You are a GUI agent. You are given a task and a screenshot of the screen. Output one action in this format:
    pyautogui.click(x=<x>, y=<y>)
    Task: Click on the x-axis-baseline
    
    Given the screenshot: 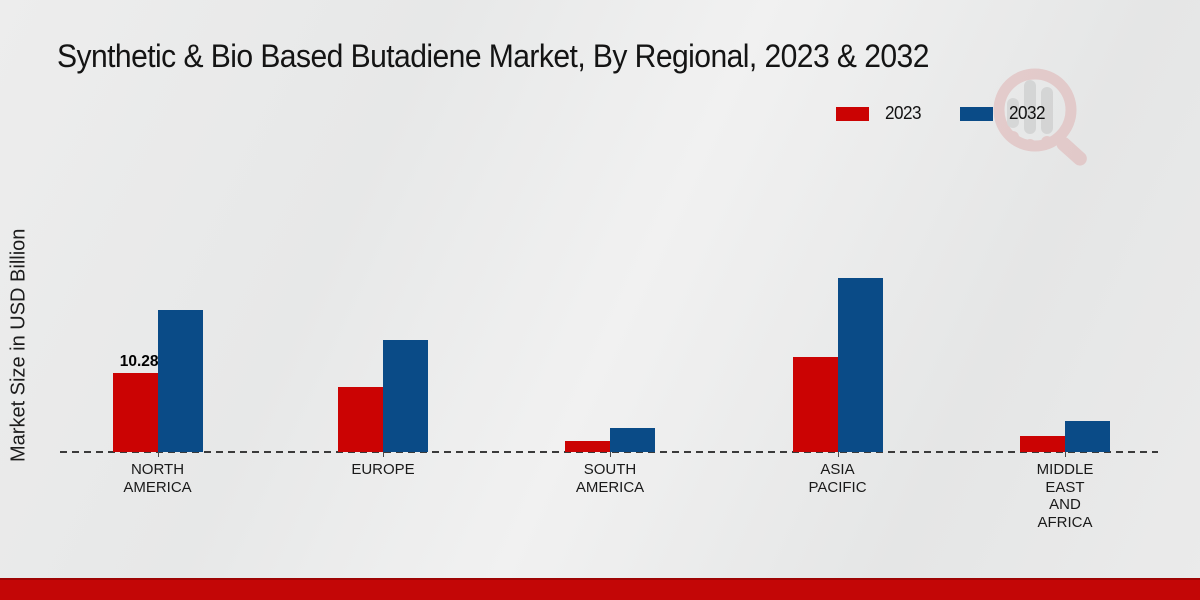 What is the action you would take?
    pyautogui.click(x=609, y=452)
    